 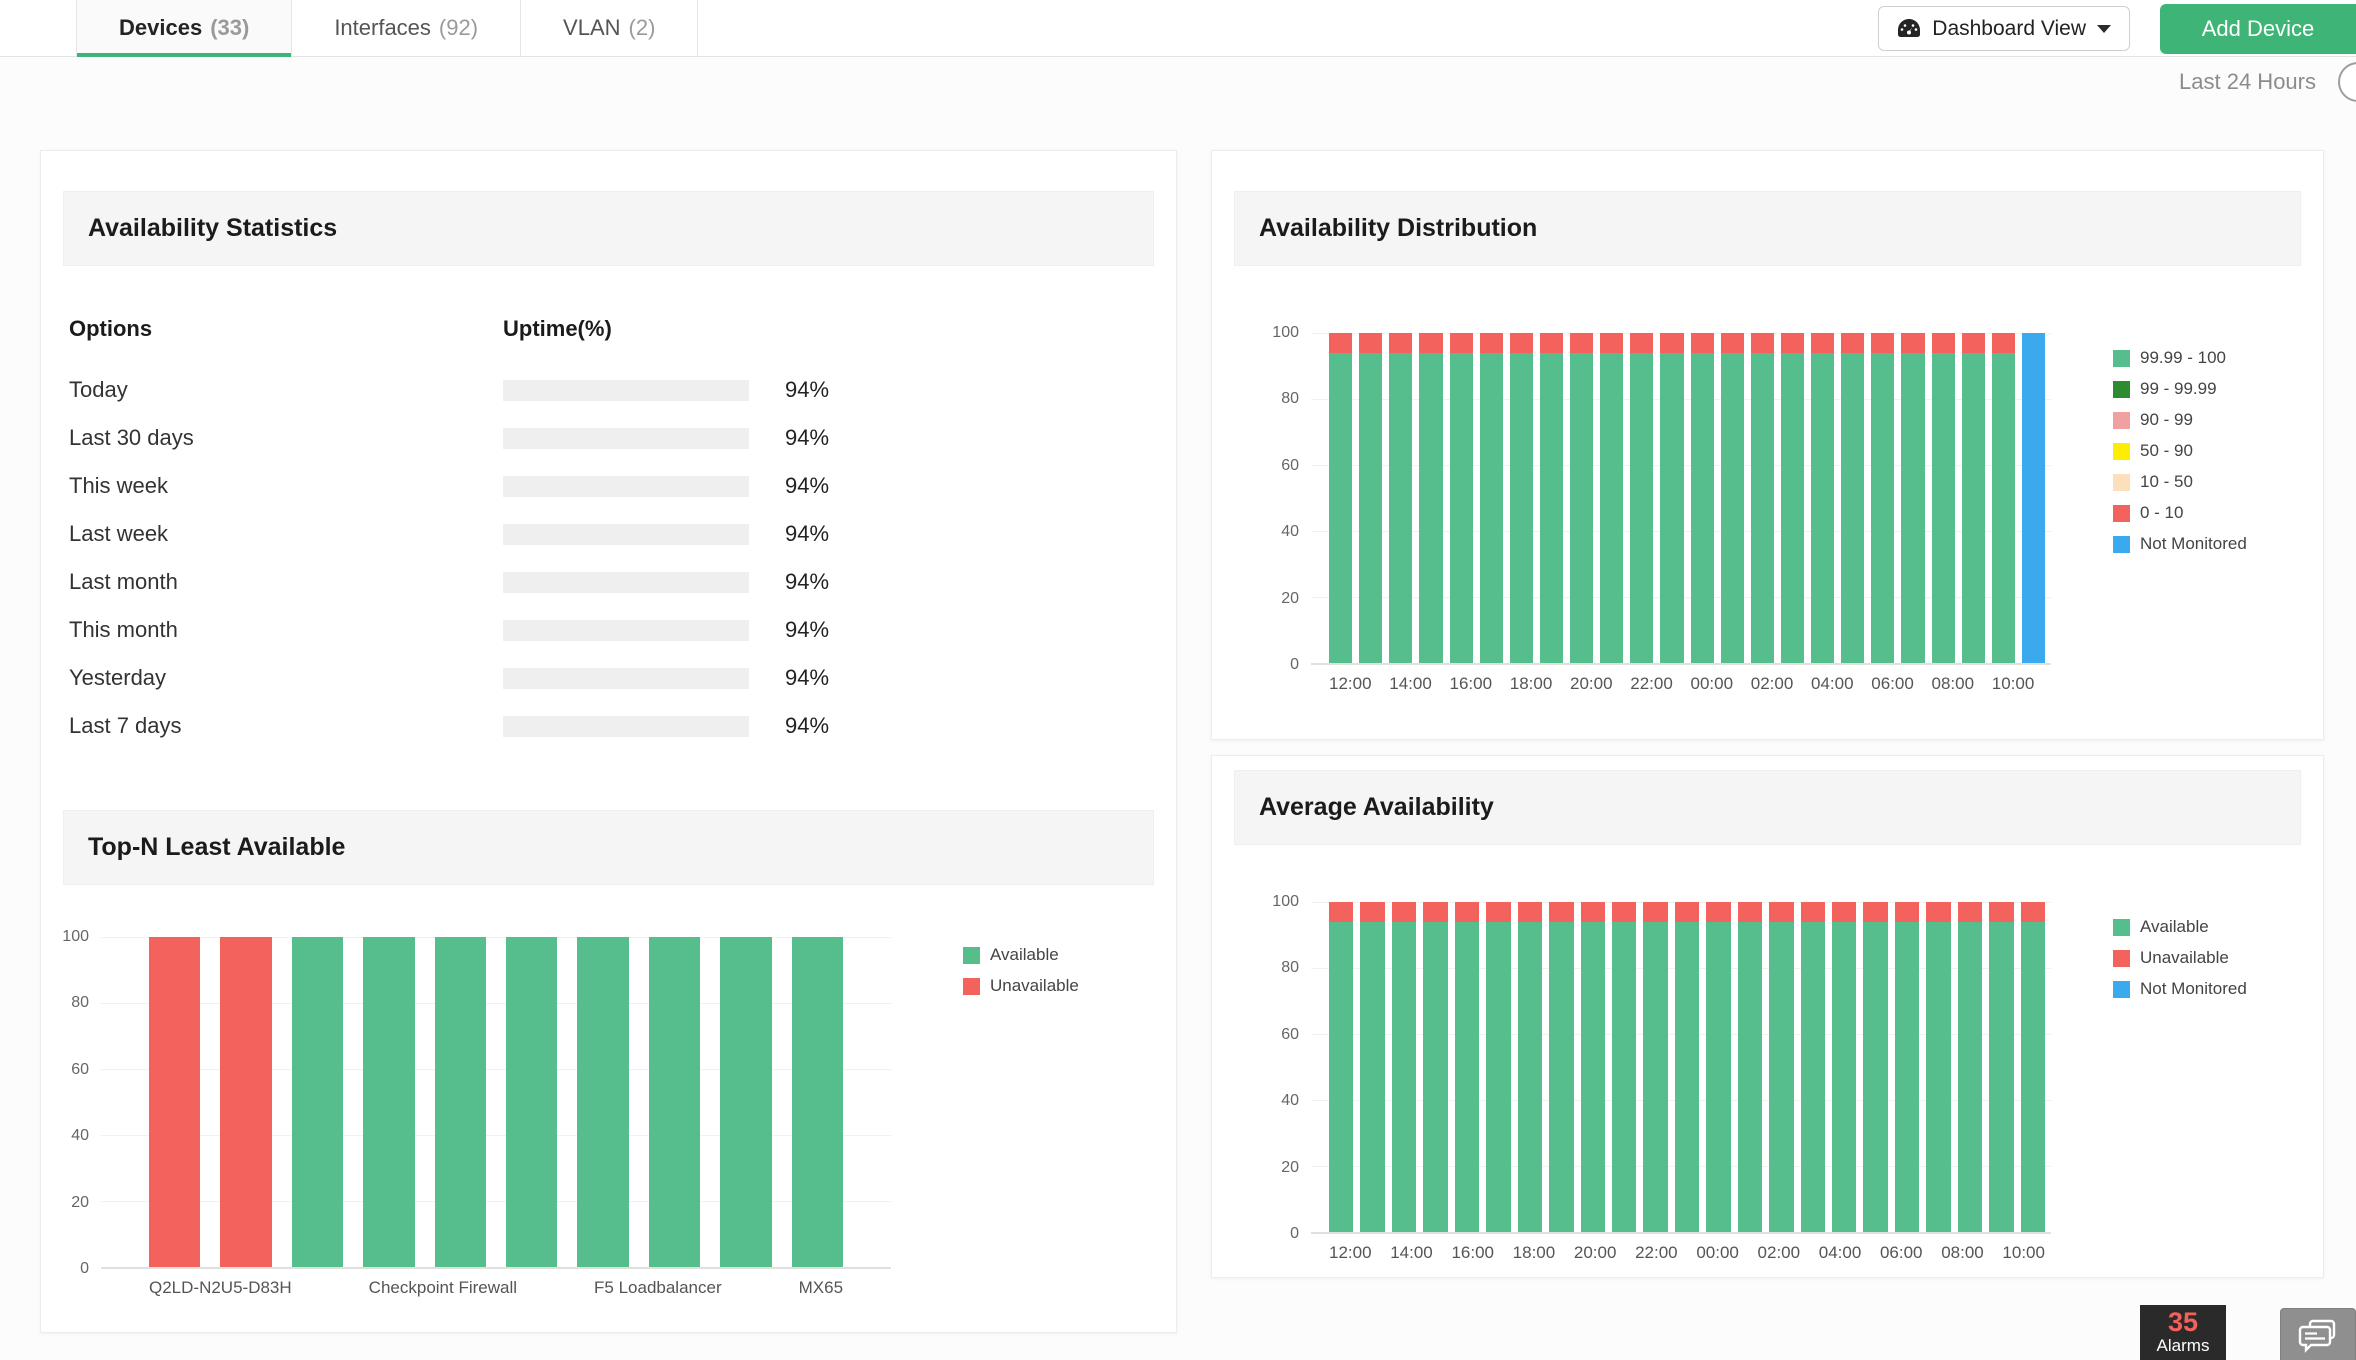 I want to click on y-tick-label: 60, so click(x=1290, y=465).